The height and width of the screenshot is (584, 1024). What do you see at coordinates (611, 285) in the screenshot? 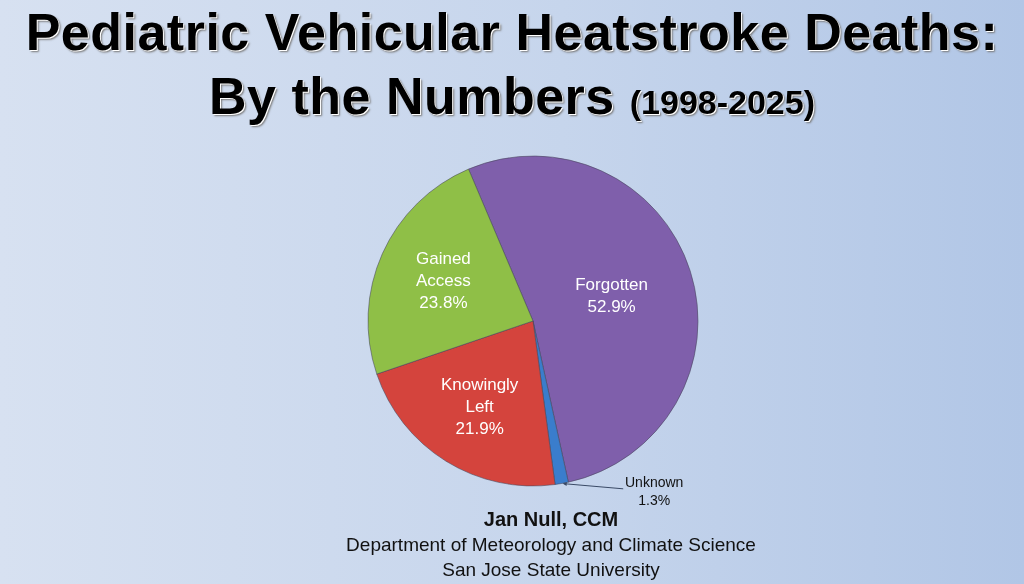
I see `slice-label: Forgotten` at bounding box center [611, 285].